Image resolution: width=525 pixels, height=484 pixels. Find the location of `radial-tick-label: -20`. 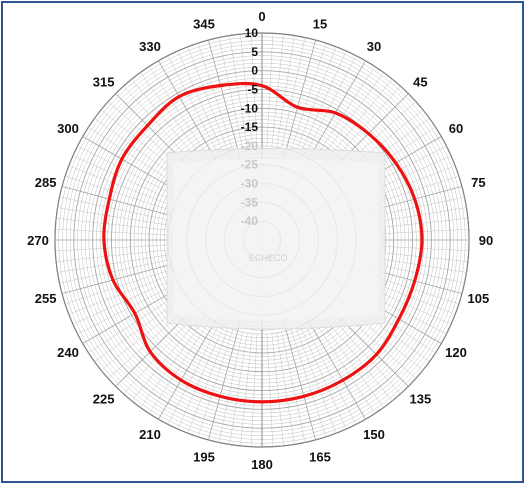

radial-tick-label: -20 is located at coordinates (250, 146).